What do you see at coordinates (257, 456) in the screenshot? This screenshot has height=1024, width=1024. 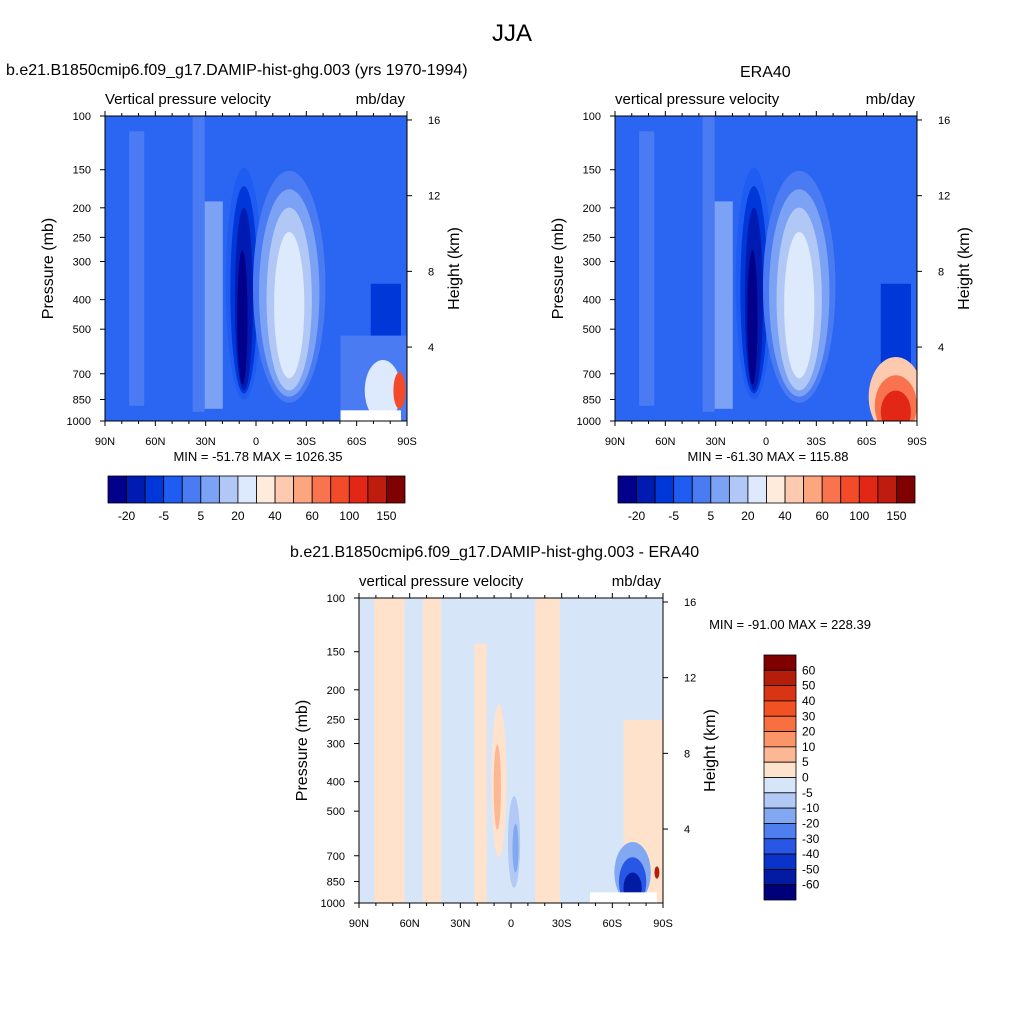 I see `min-max-stats: MIN = -51.78 MAX = 1026.35` at bounding box center [257, 456].